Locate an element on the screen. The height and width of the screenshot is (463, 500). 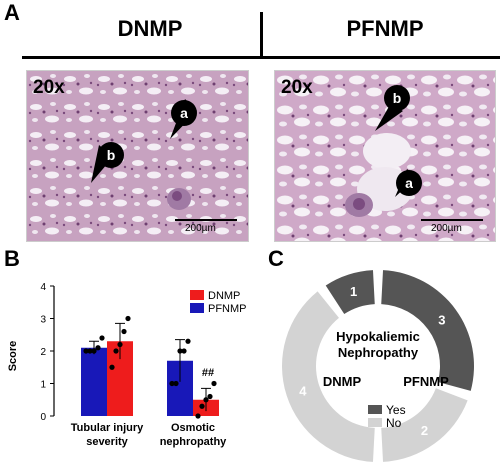
donut-slice-dnmp-no is located at coordinates (328, 376).